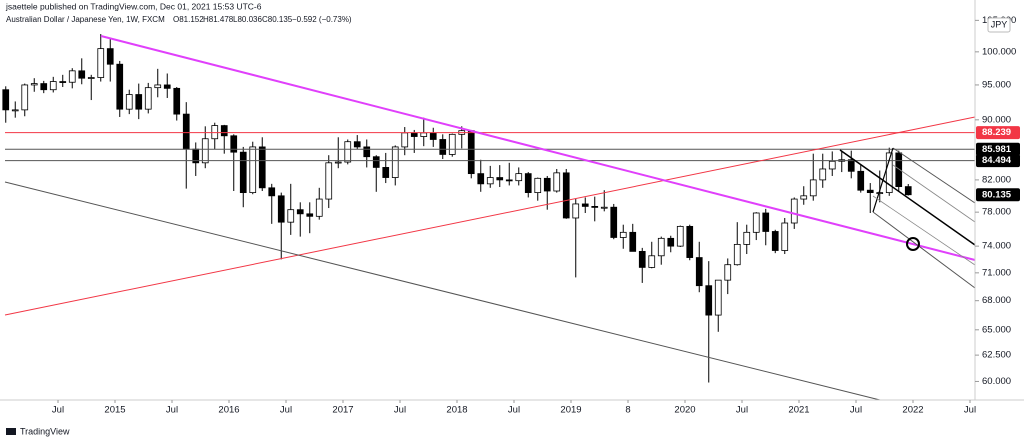 The image size is (1024, 442). I want to click on level-label: 80.135, so click(997, 194).